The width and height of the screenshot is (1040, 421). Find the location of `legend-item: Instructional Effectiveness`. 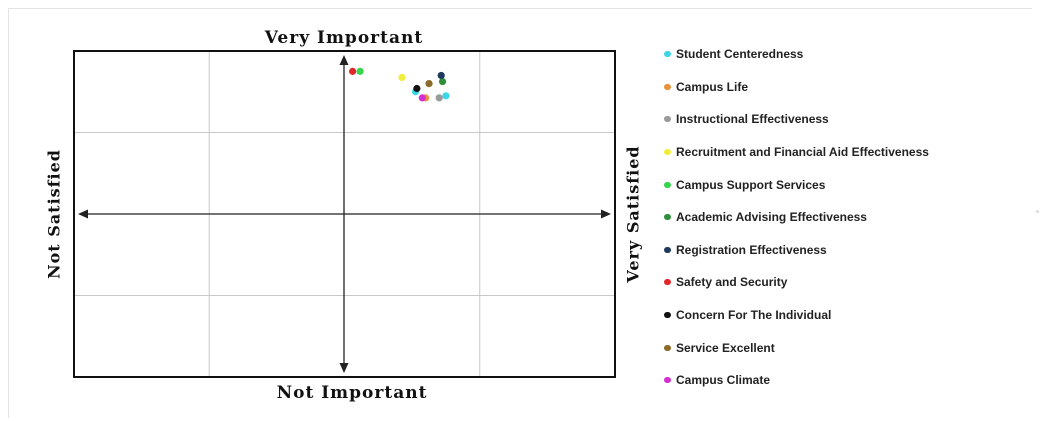

legend-item: Instructional Effectiveness is located at coordinates (796, 119).